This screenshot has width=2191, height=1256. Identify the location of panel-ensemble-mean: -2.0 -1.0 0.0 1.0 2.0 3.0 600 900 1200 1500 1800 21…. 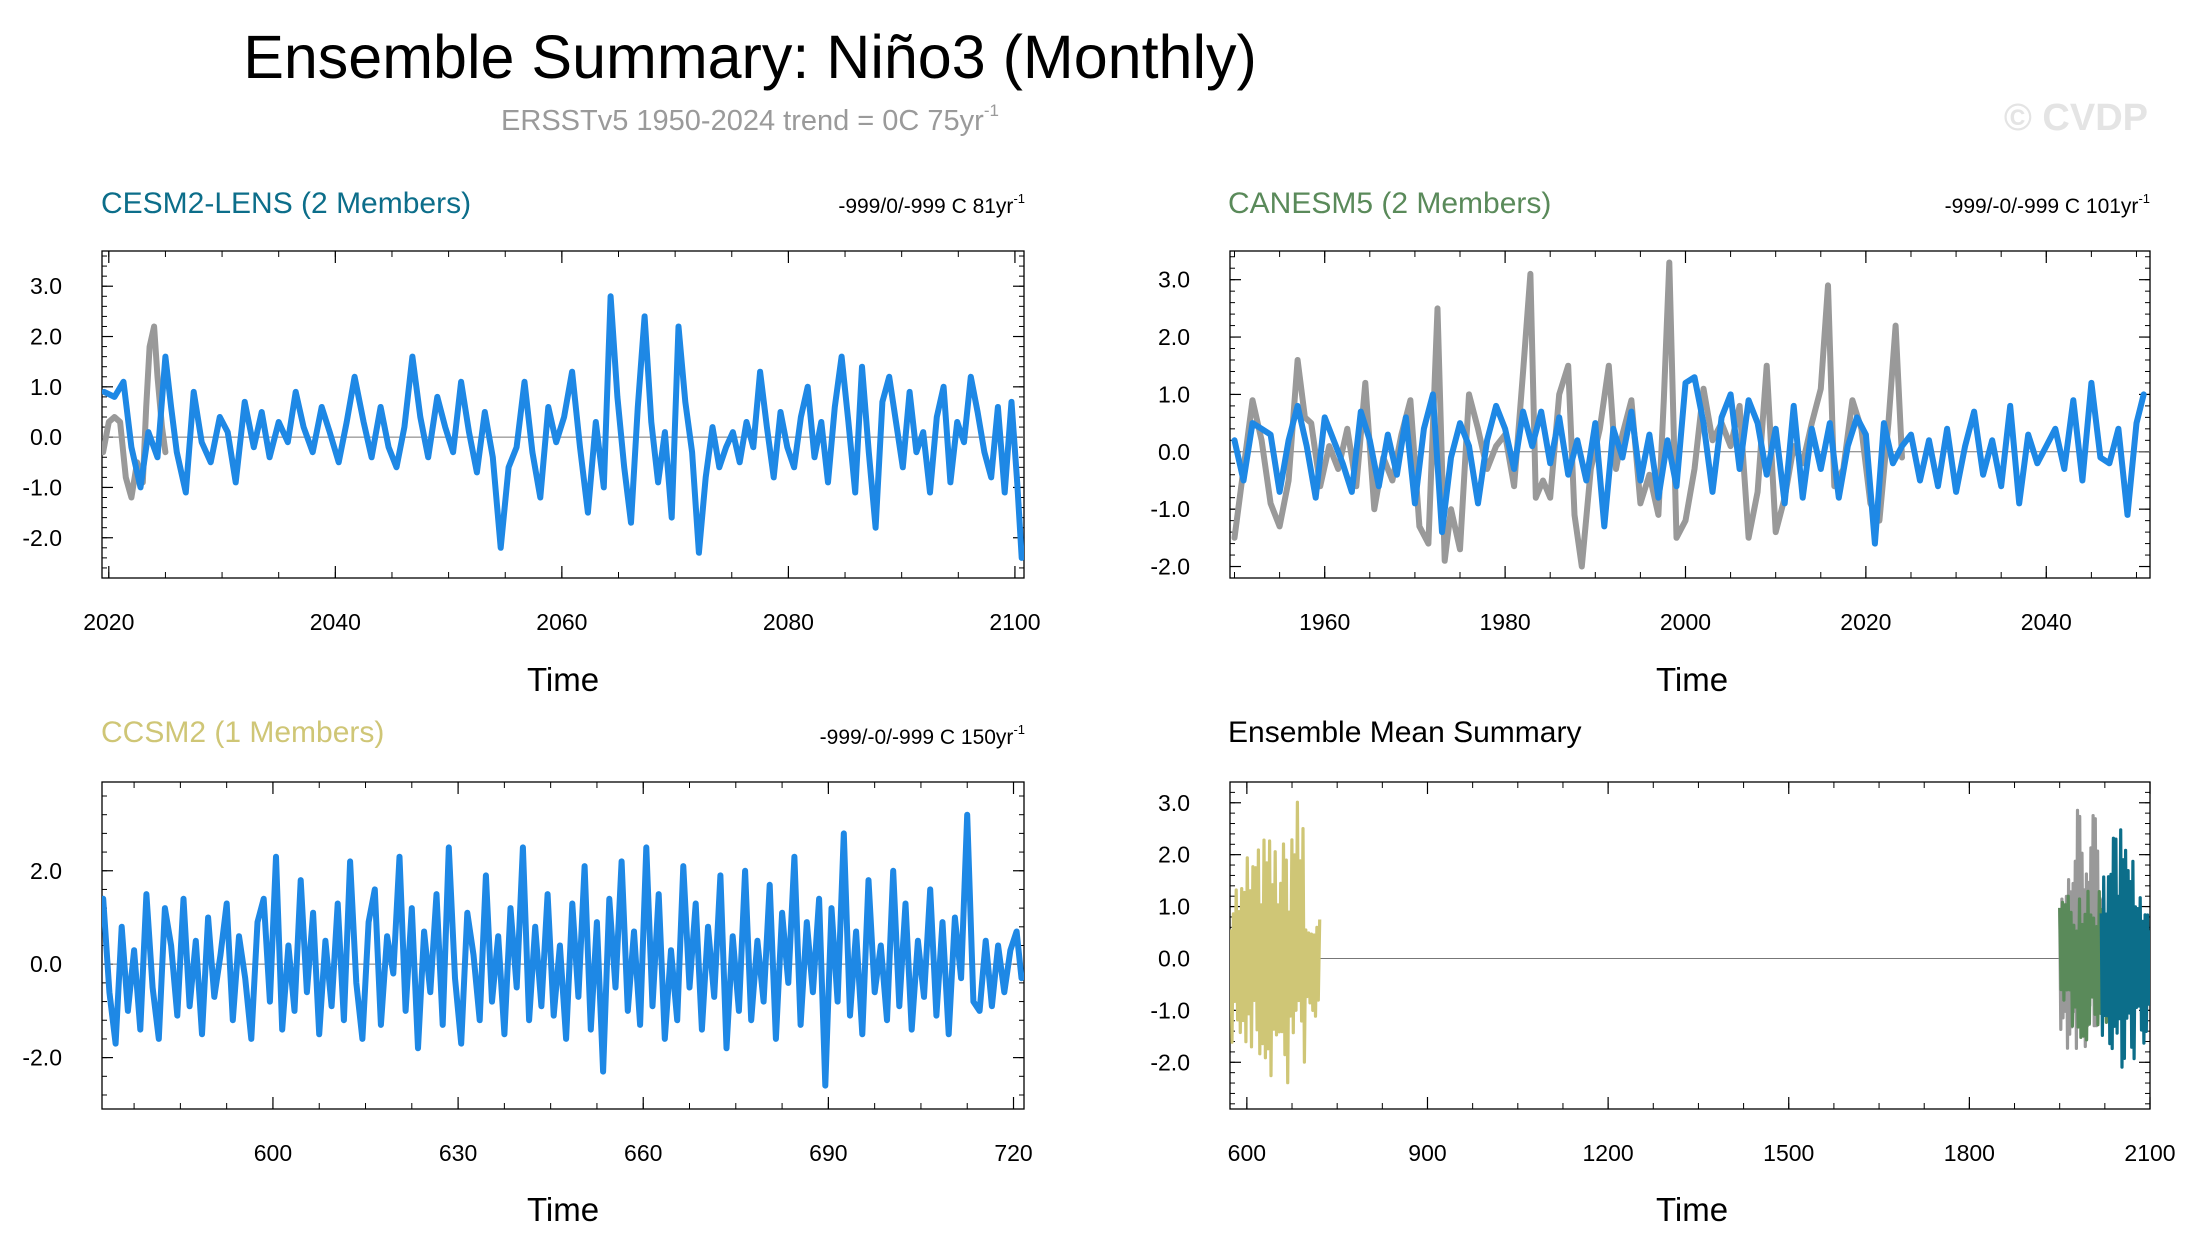
(1663, 973).